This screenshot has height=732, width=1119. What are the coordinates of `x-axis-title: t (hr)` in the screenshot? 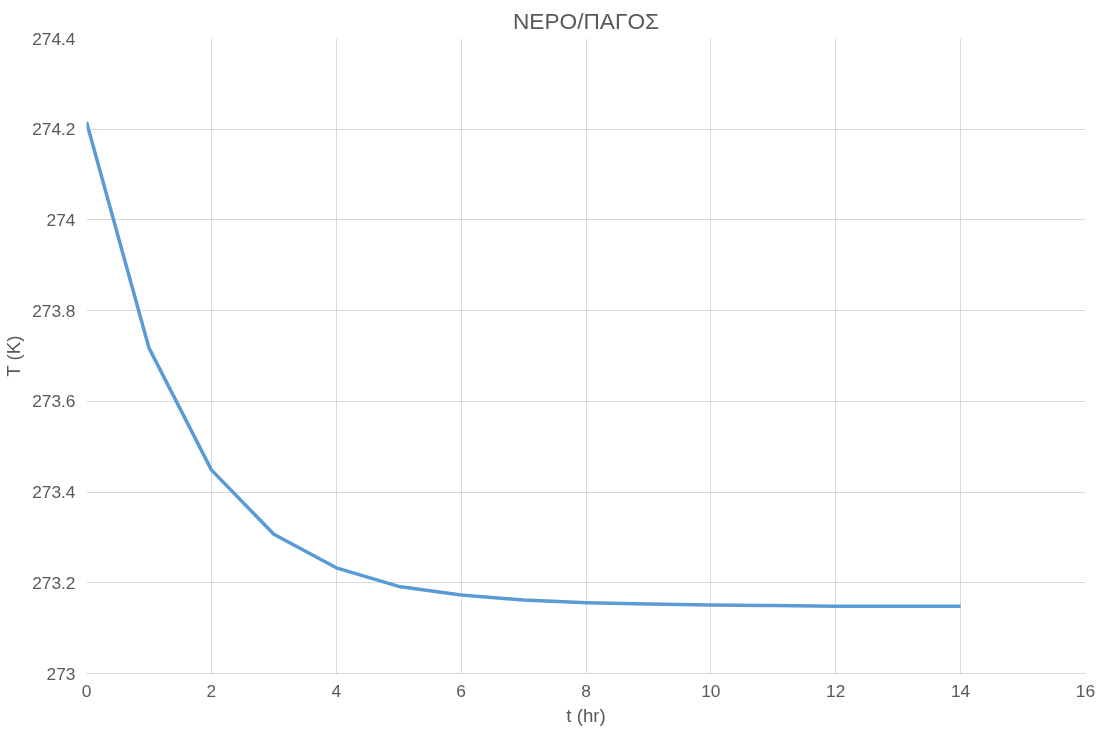 It's located at (586, 715).